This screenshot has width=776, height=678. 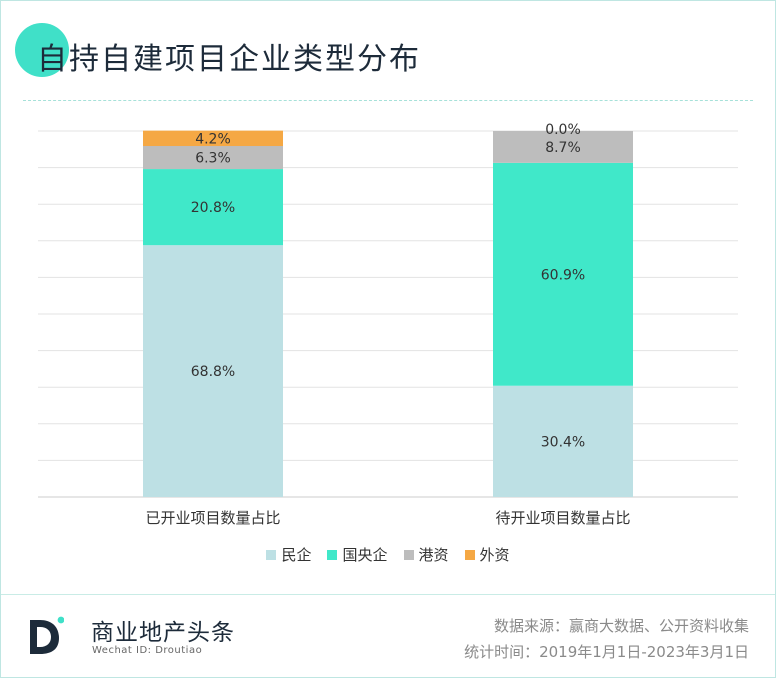 I want to click on legend-label: 国央企, so click(x=365, y=555).